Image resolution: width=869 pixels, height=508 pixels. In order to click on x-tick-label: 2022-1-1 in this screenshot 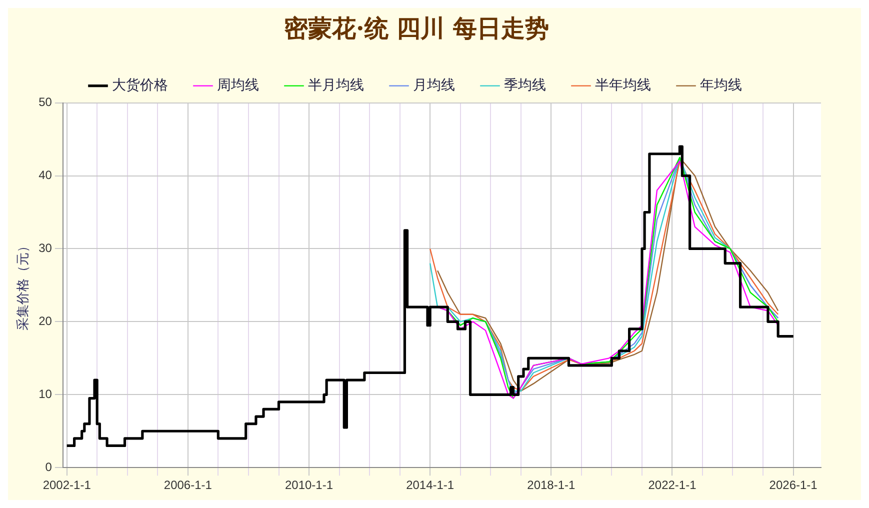, I will do `click(672, 485)`.